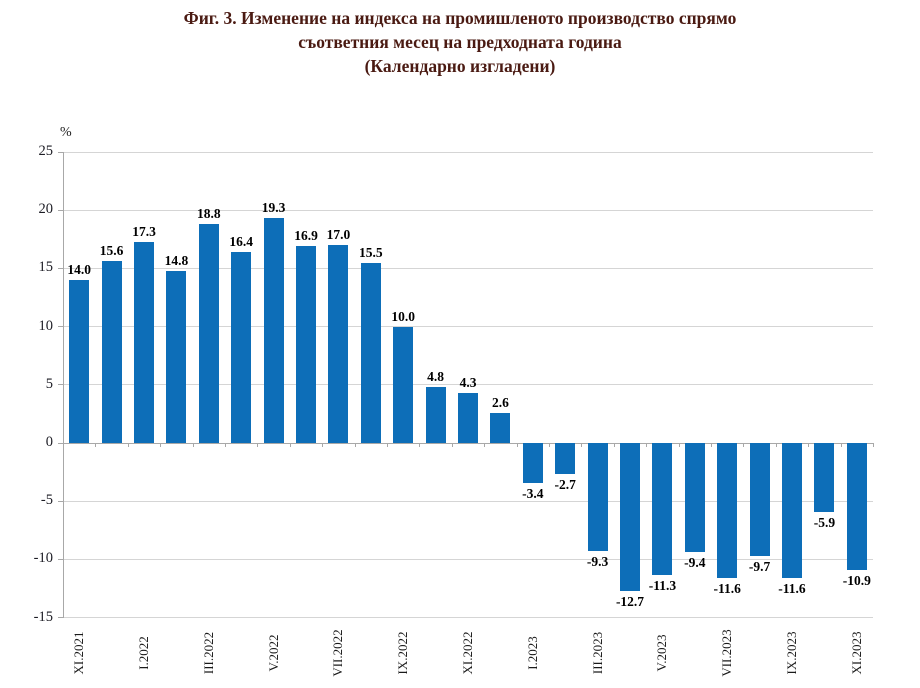  What do you see at coordinates (597, 562) in the screenshot?
I see `bar-value-label: -9.3` at bounding box center [597, 562].